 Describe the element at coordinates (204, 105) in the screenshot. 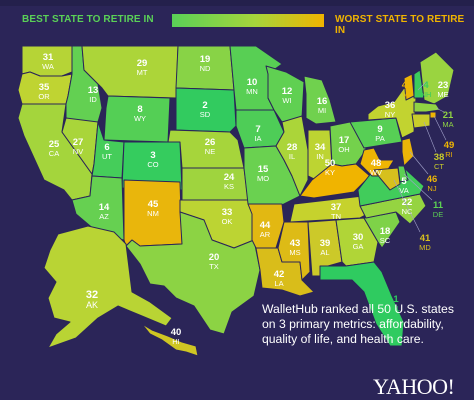

I see `rank-label-sd: 2` at that location.